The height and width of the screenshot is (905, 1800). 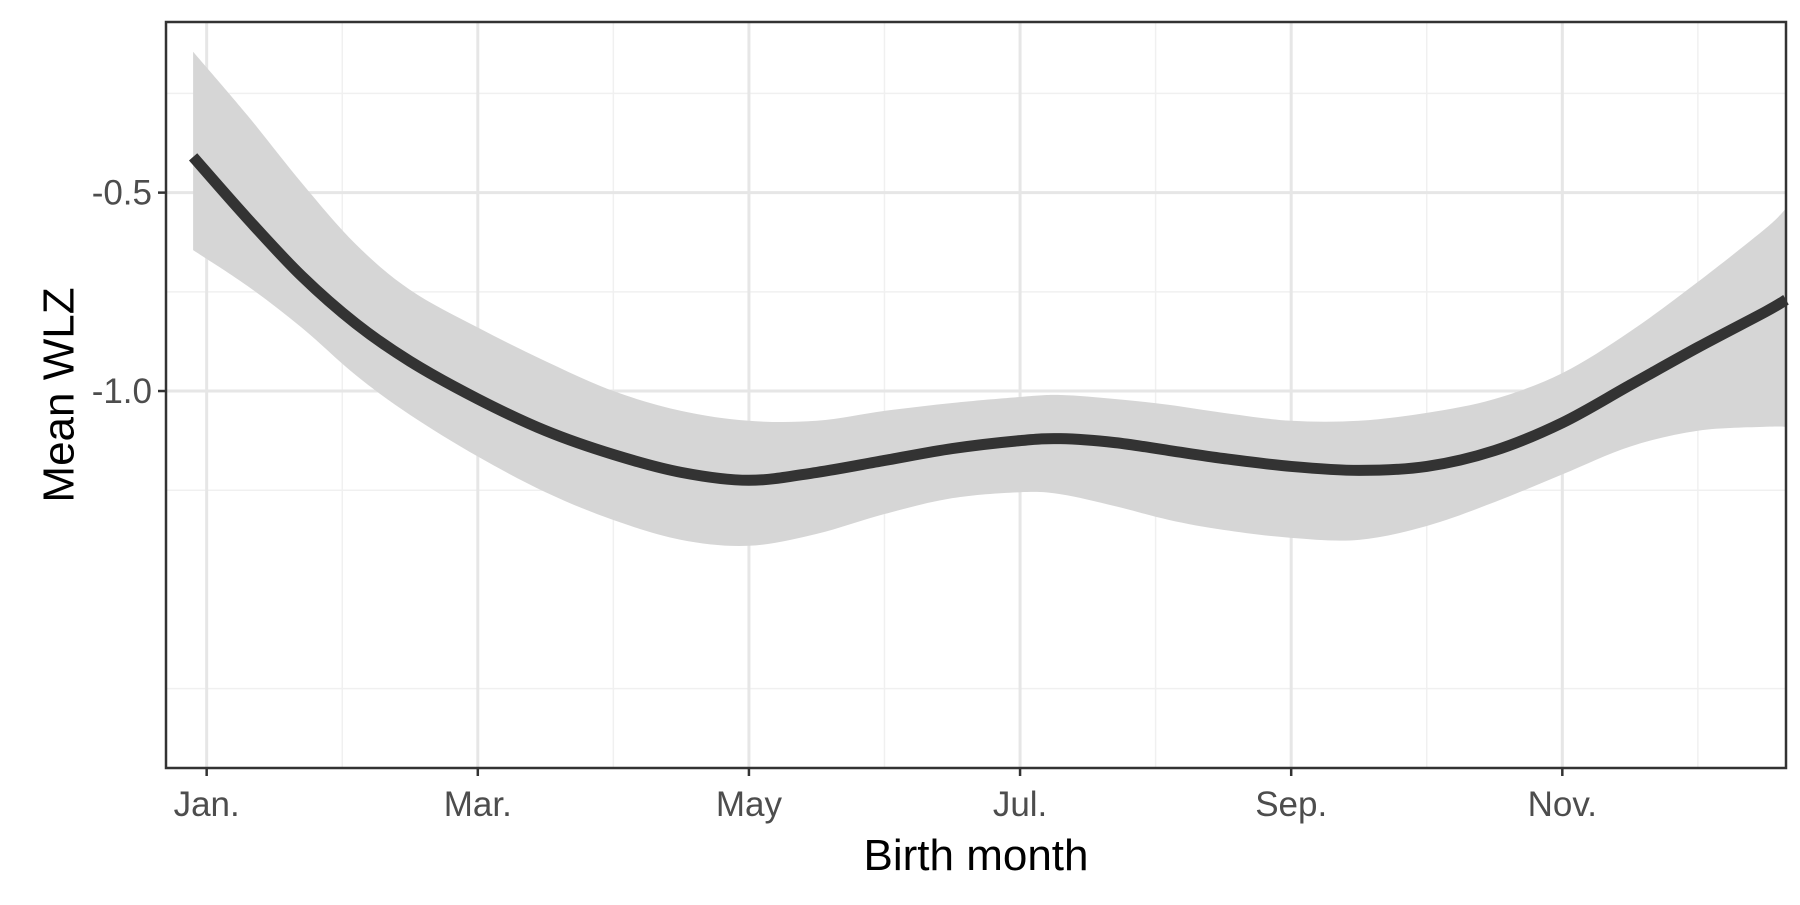 What do you see at coordinates (1020, 804) in the screenshot?
I see `x-tick-label: Jul.` at bounding box center [1020, 804].